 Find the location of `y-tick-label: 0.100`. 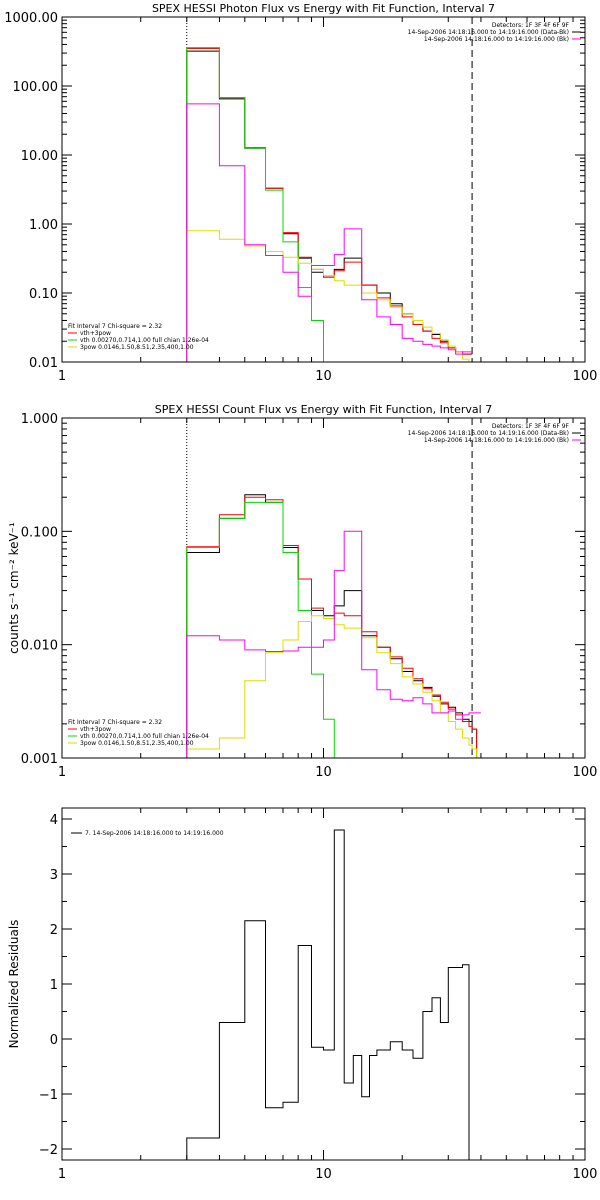

y-tick-label: 0.100 is located at coordinates (39, 532).